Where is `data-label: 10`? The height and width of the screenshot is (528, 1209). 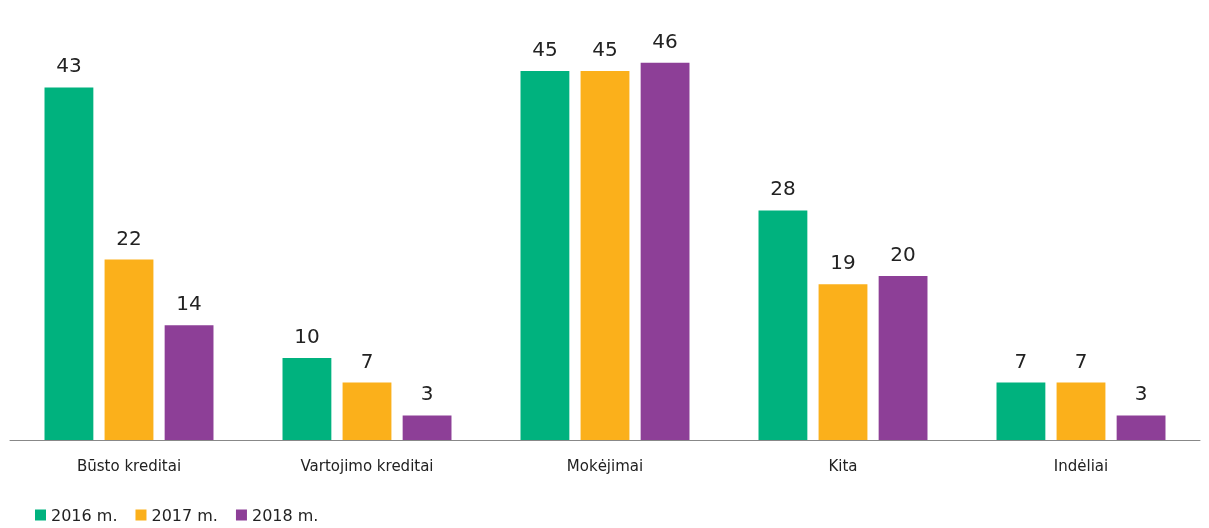
data-label: 10 is located at coordinates (307, 336).